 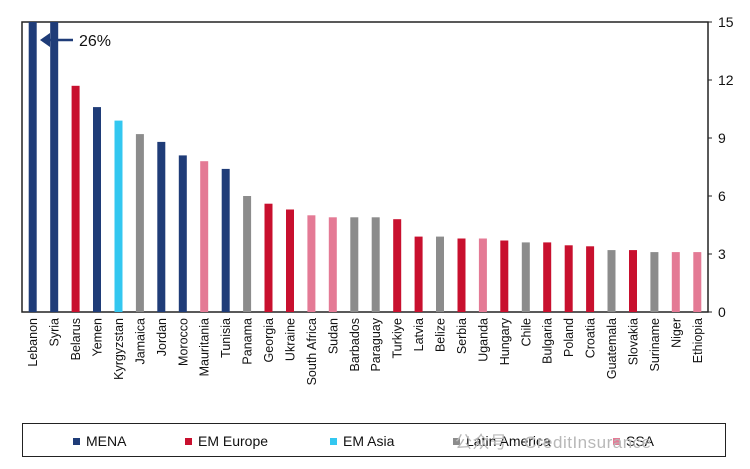 I want to click on bar-ethiopia, so click(x=697, y=282).